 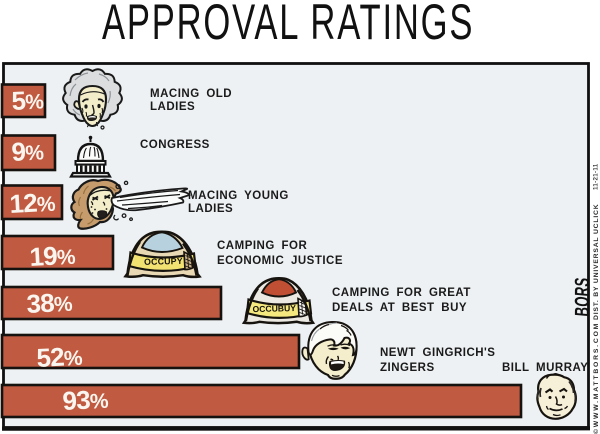 I want to click on svg-text: 19%, so click(x=53, y=256).